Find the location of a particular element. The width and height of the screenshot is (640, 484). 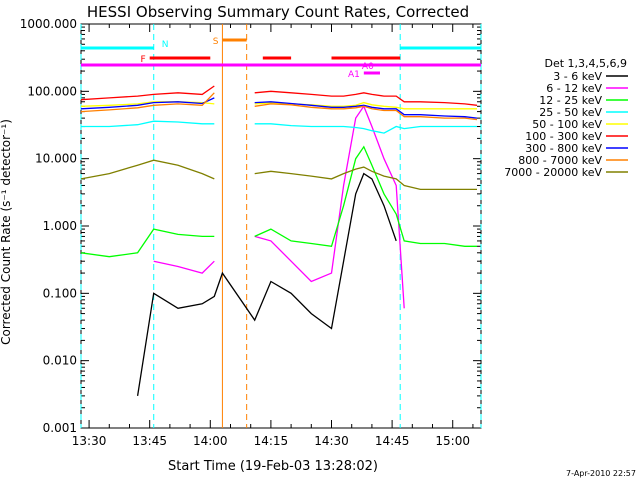

x-tick-label: 15:00 is located at coordinates (452, 441).